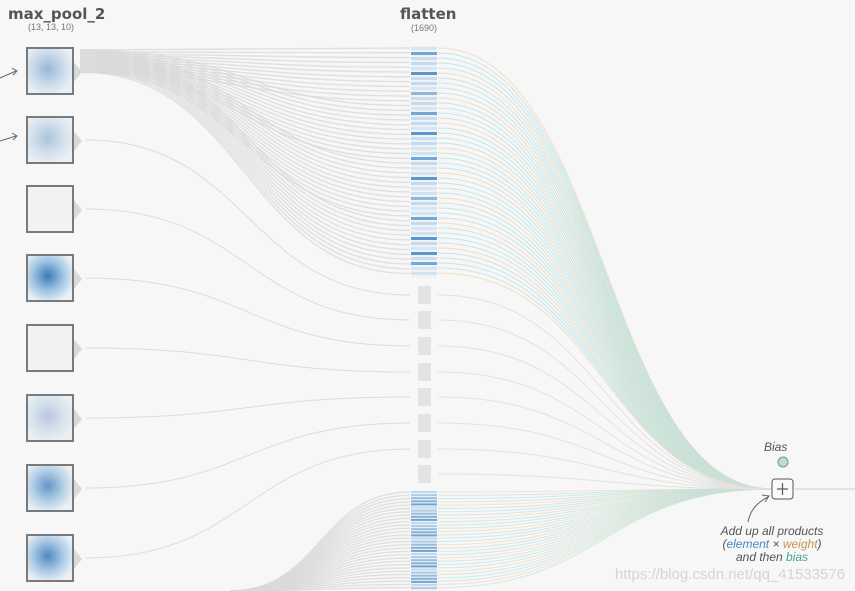 This screenshot has width=855, height=591. I want to click on flatten-title: flatten, so click(428, 14).